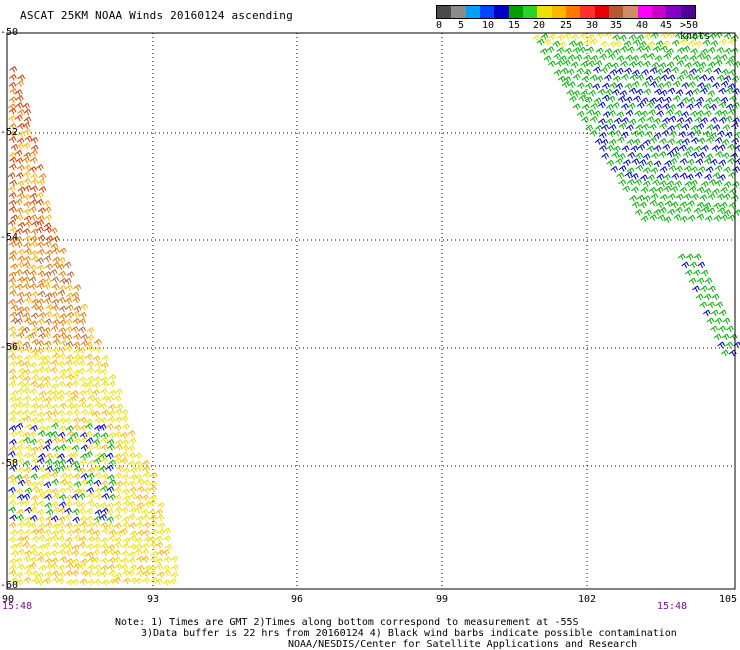 The height and width of the screenshot is (650, 740). Describe the element at coordinates (488, 25) in the screenshot. I see `legend-label: 10` at that location.